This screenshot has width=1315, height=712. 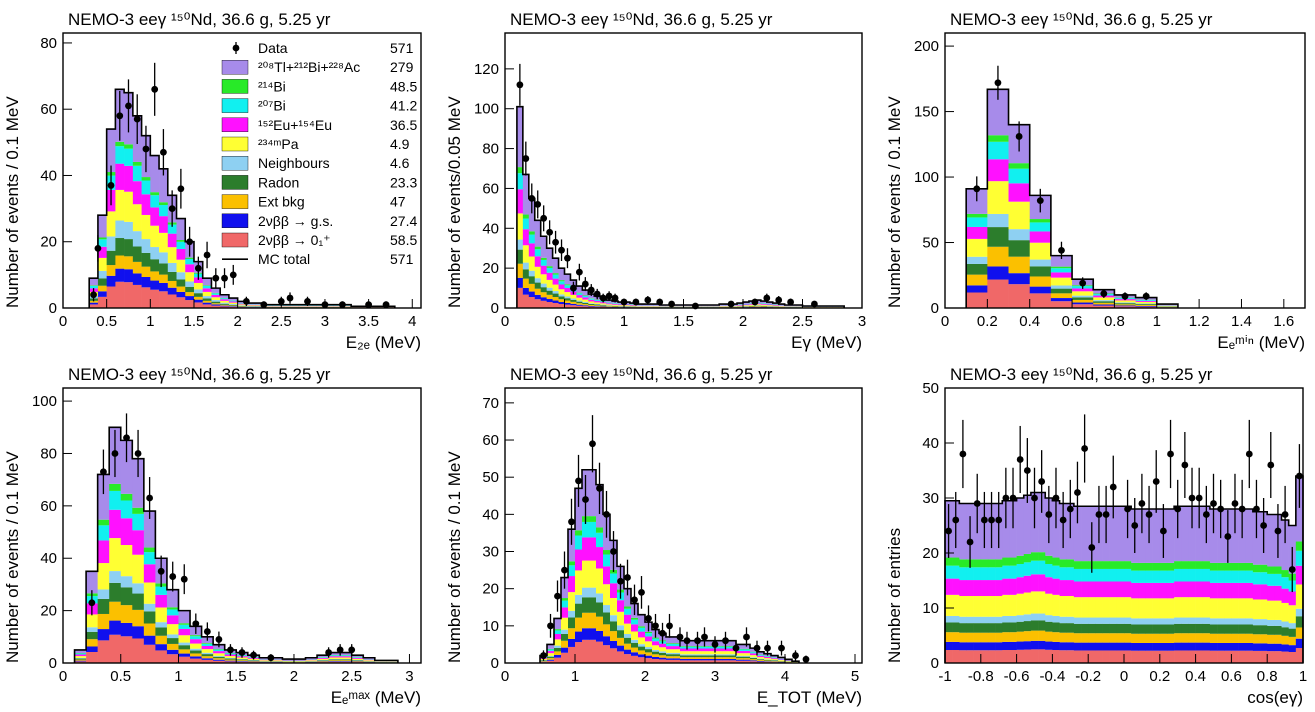 What do you see at coordinates (235, 125) in the screenshot?
I see `legend-swatch-eu` at bounding box center [235, 125].